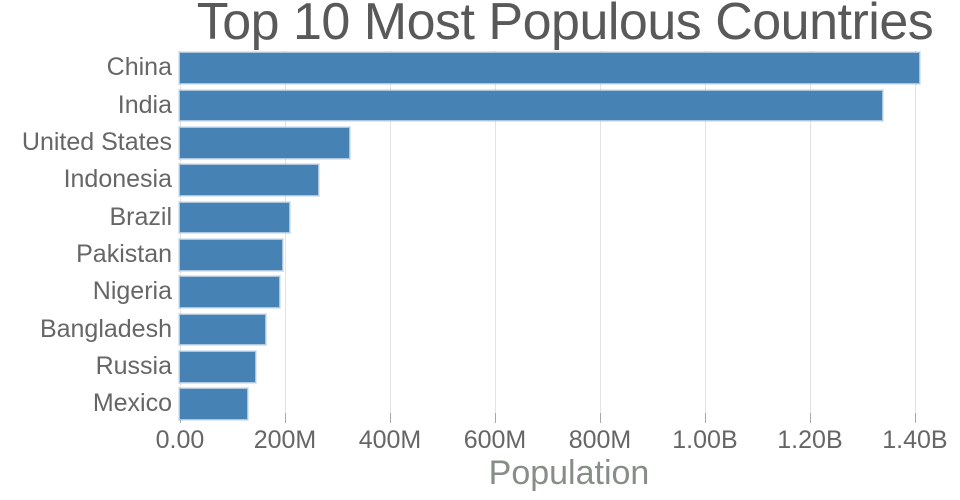  I want to click on x-tick-label: 1.00B, so click(705, 440).